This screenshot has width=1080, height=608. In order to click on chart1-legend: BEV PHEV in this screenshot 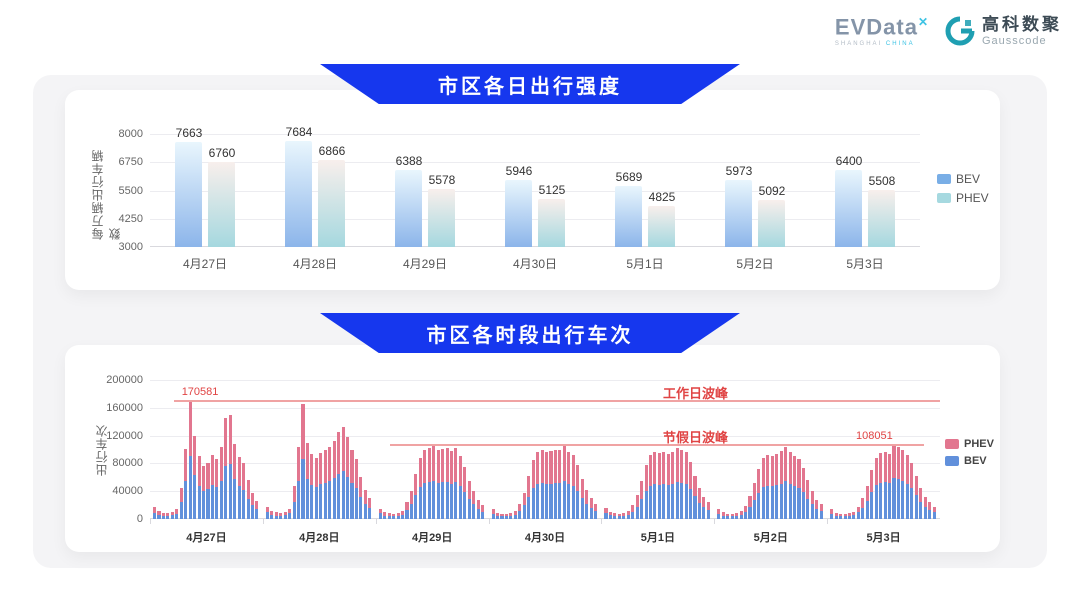, I will do `click(963, 188)`.